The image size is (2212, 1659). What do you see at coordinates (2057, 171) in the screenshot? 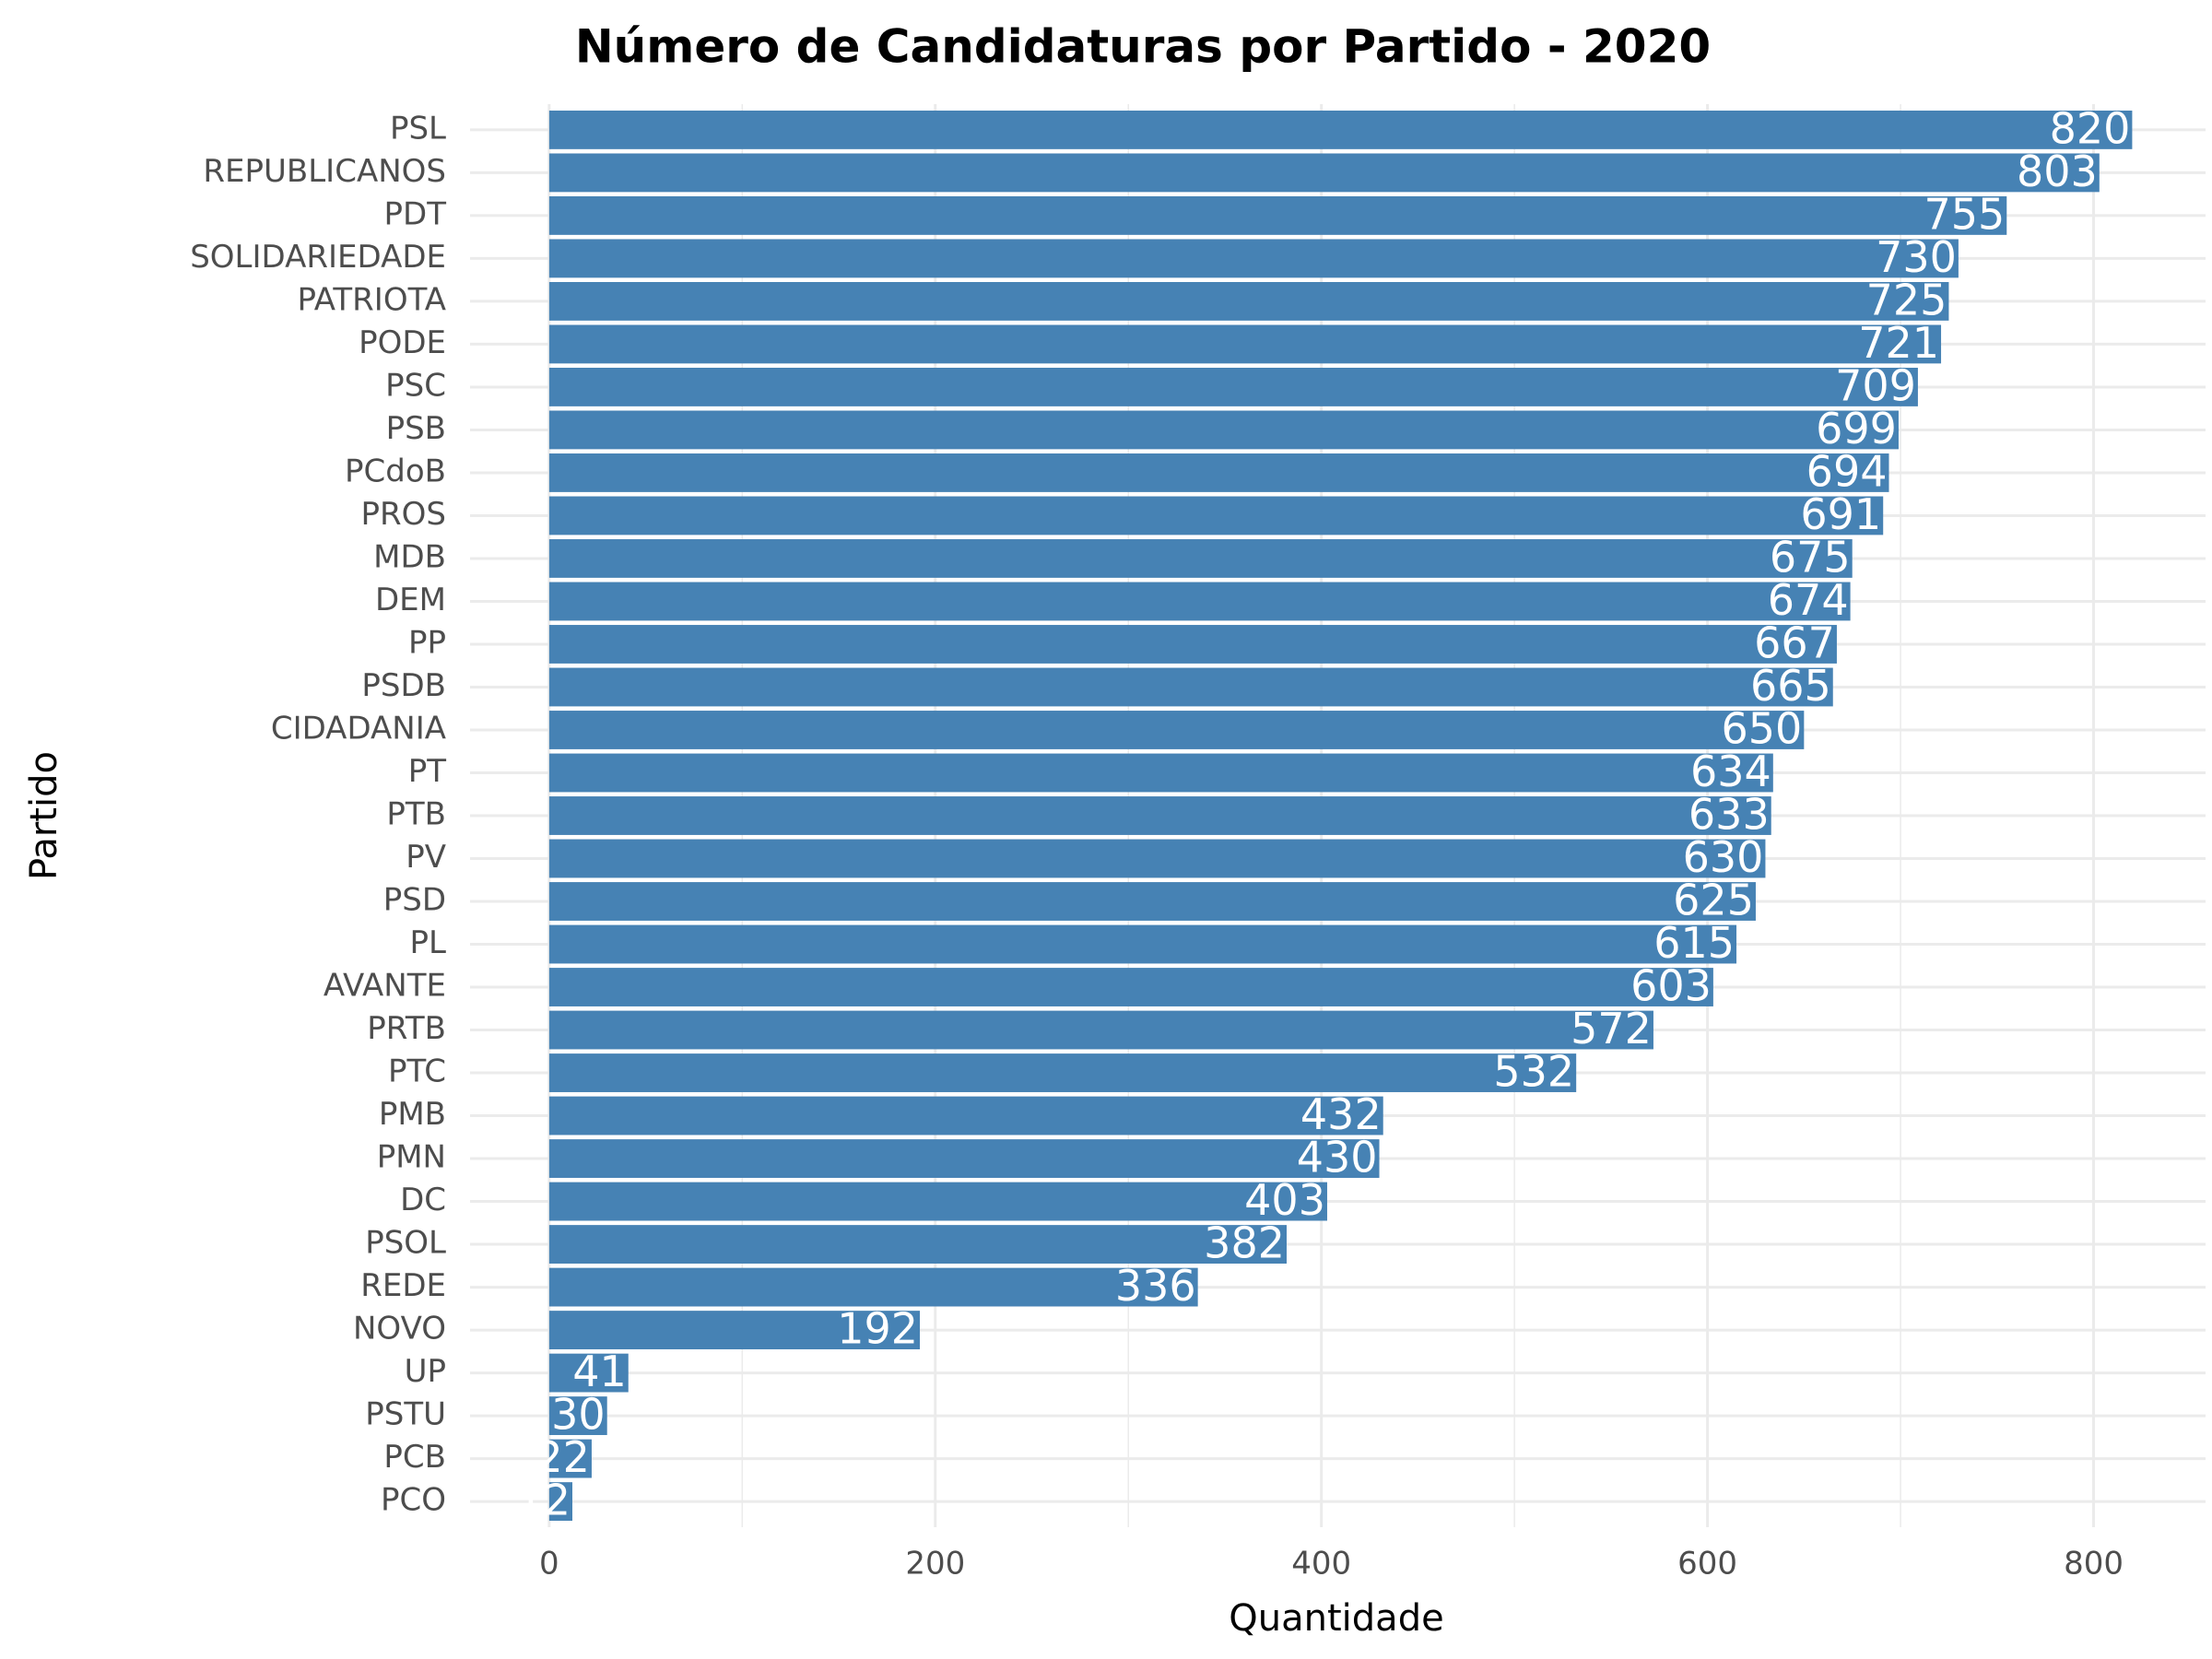
I see `value-label: 803` at bounding box center [2057, 171].